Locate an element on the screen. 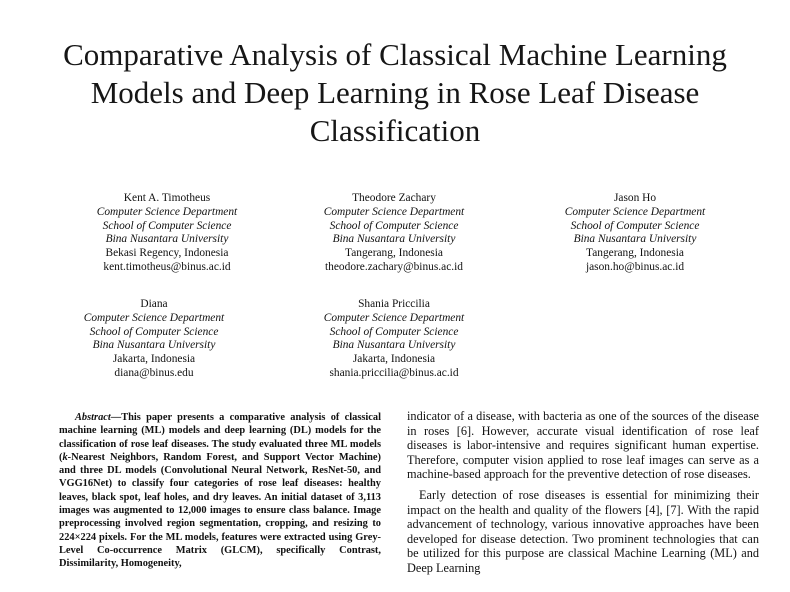 The image size is (790, 592). author-email: kent.timotheus@binus.ac.id is located at coordinates (167, 266).